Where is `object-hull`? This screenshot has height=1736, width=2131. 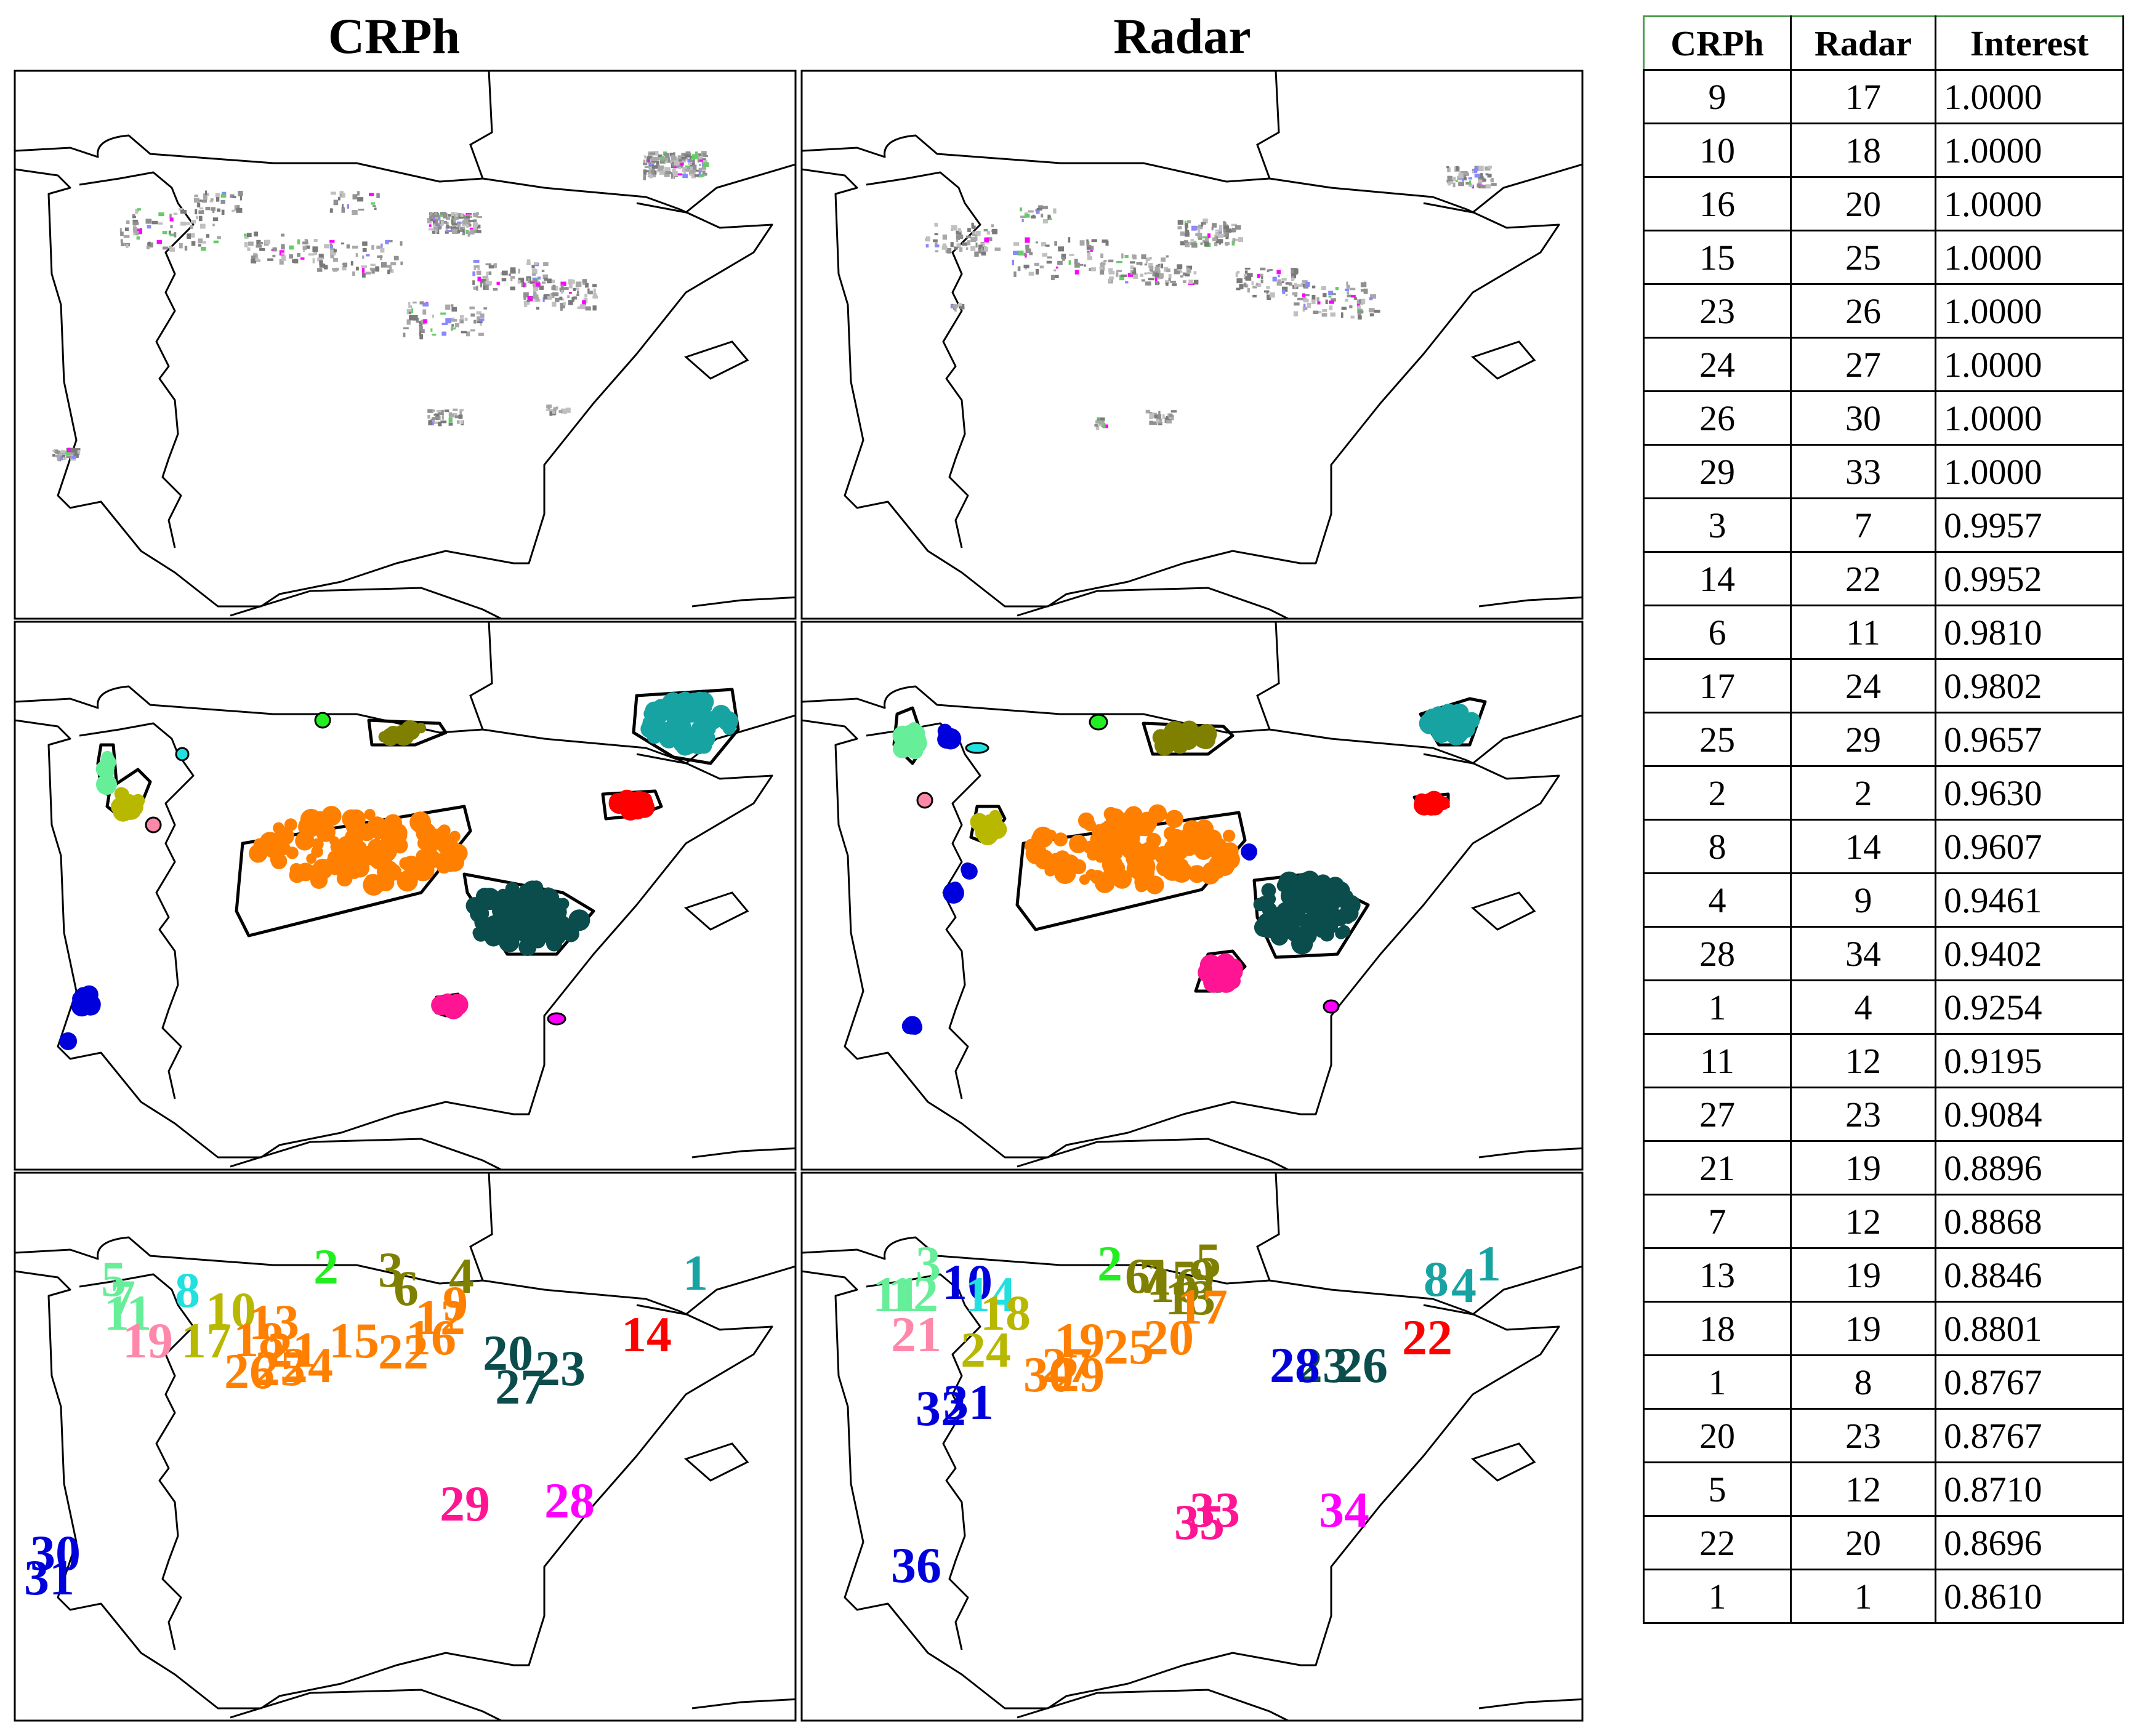 object-hull is located at coordinates (1131, 871).